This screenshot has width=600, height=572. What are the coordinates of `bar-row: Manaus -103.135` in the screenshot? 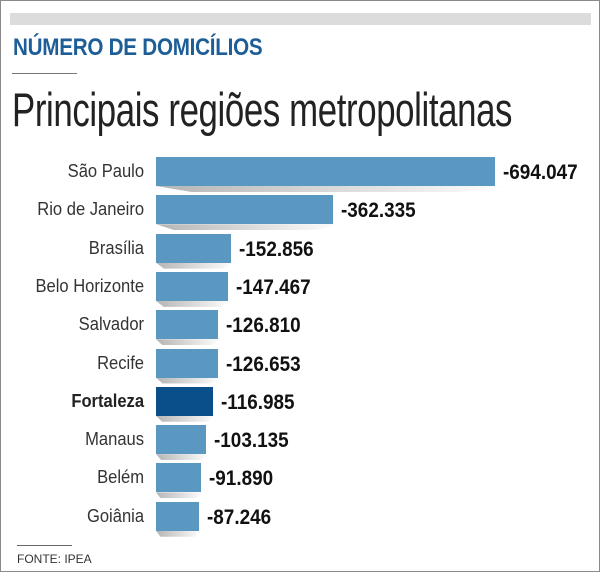 It's located at (300, 444).